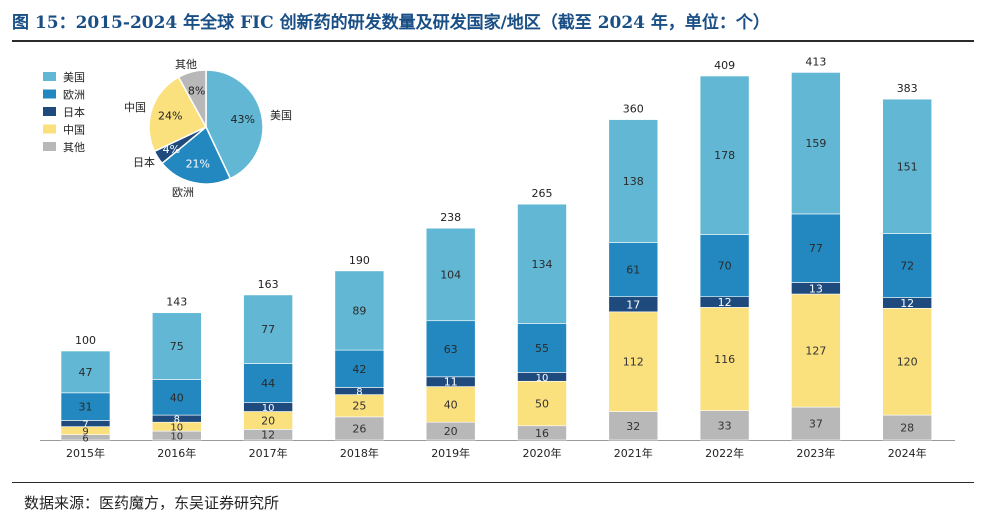  I want to click on data-label-美国-2020年: 134, so click(542, 264).